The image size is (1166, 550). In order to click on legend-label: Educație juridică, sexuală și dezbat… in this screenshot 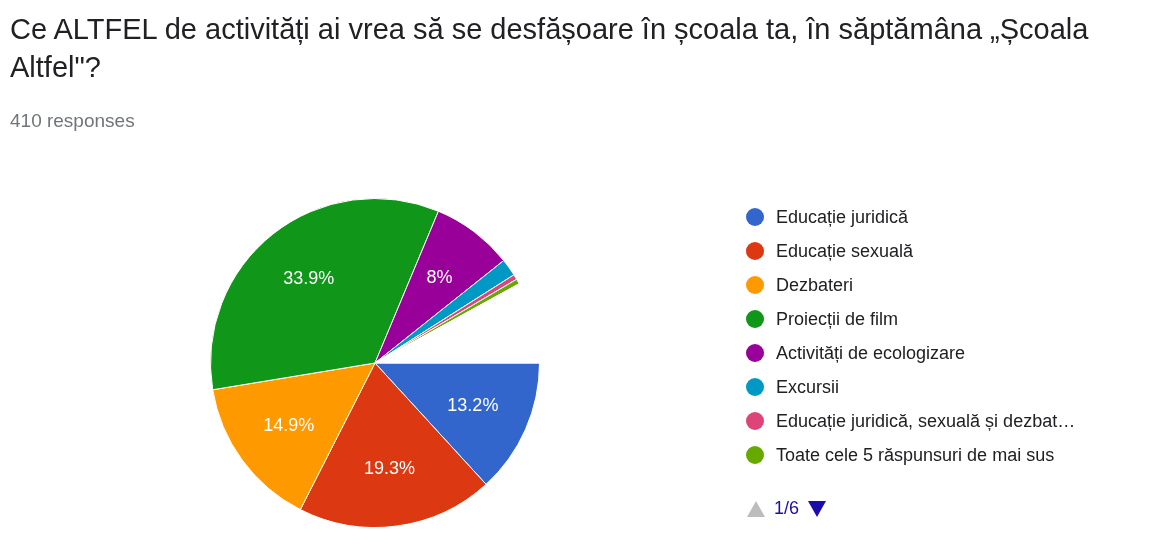, I will do `click(926, 421)`.